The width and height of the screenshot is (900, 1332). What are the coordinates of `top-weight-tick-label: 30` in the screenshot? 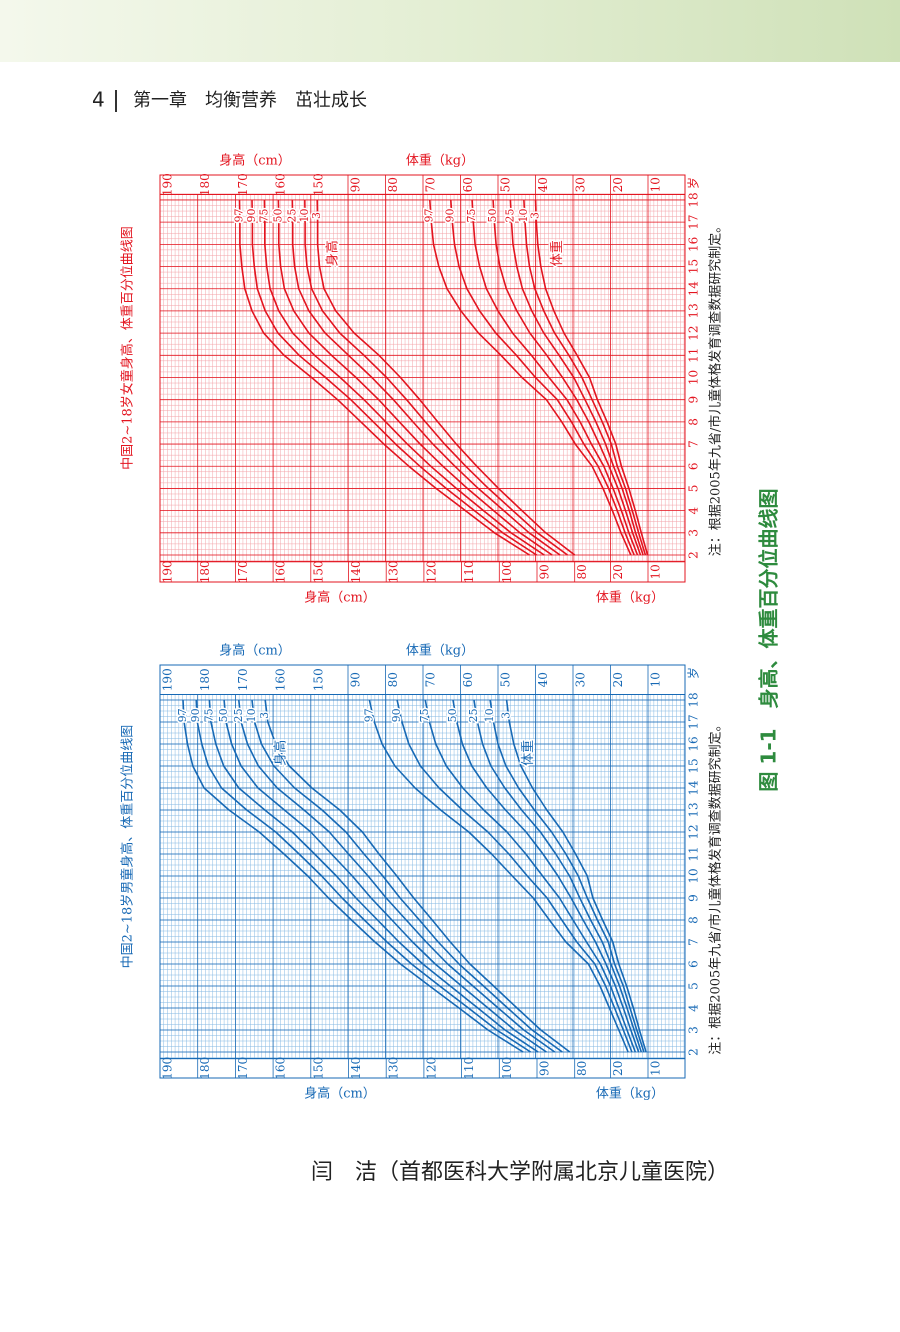 It's located at (581, 679).